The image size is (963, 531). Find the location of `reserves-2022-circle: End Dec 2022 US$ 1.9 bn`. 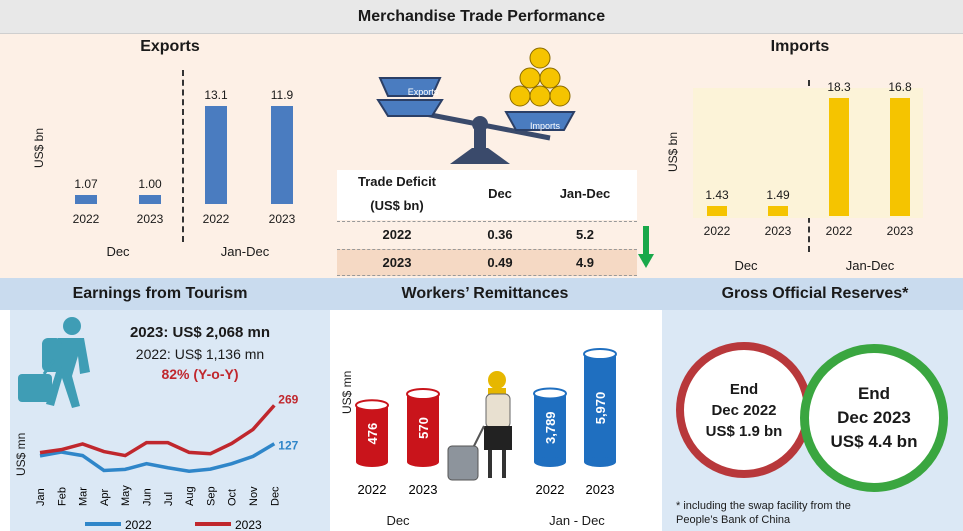

reserves-2022-circle: End Dec 2022 US$ 1.9 bn is located at coordinates (744, 410).